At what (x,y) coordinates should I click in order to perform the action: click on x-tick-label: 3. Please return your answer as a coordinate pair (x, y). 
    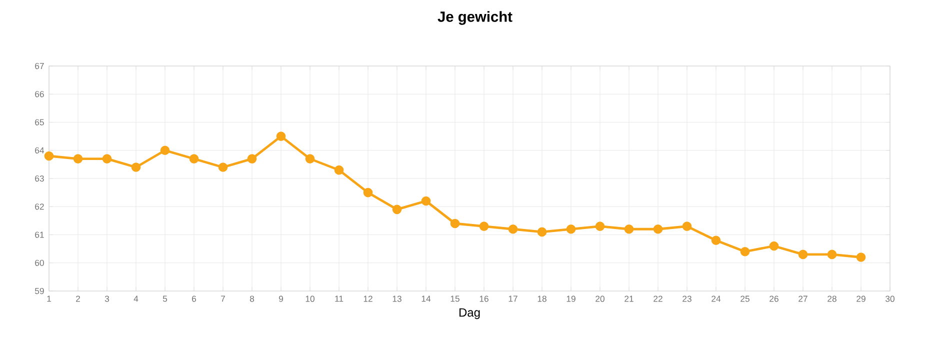
    Looking at the image, I should click on (107, 299).